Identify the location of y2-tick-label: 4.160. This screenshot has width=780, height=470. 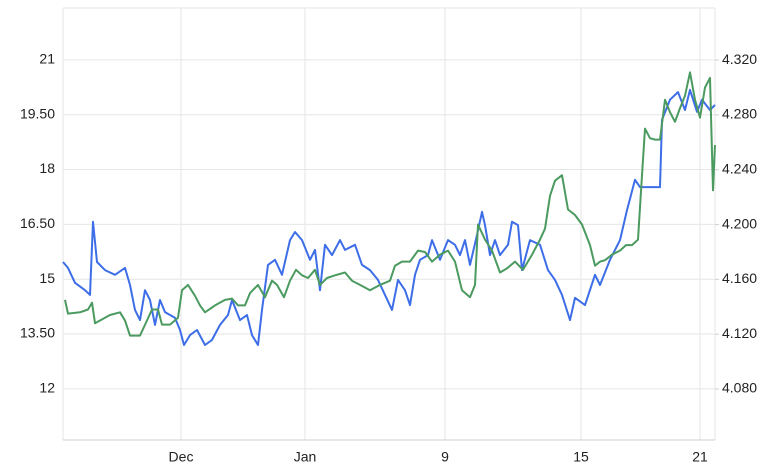
(739, 278).